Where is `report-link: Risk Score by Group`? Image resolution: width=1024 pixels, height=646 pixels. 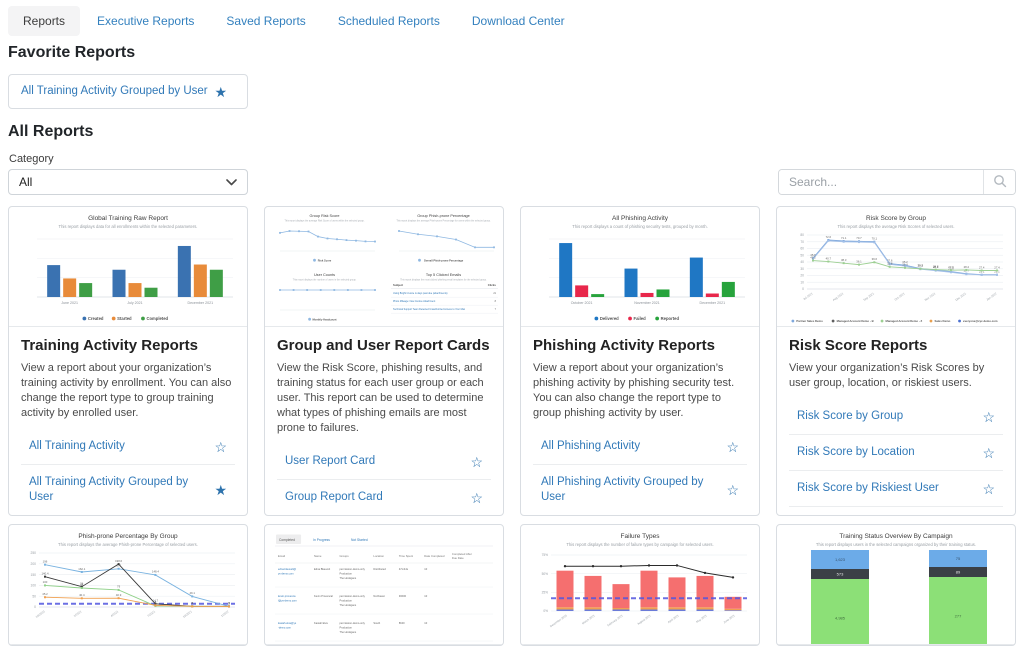
report-link: Risk Score by Group is located at coordinates (850, 416).